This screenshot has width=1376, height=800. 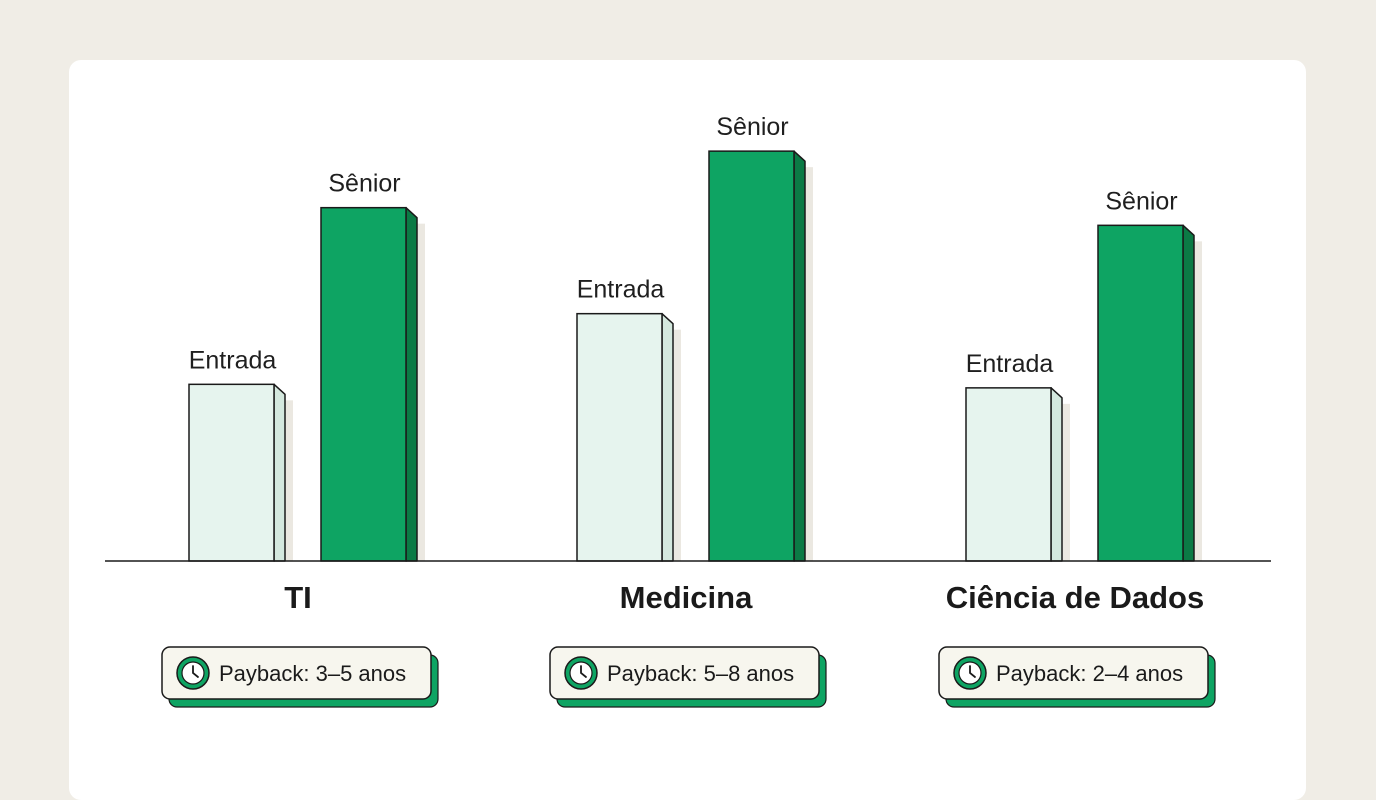 I want to click on category-label: Medicina, so click(x=686, y=597).